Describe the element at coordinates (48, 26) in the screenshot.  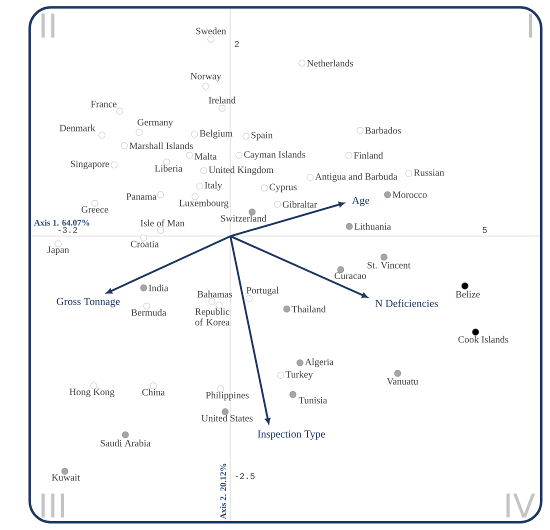
I see `annotation: II` at that location.